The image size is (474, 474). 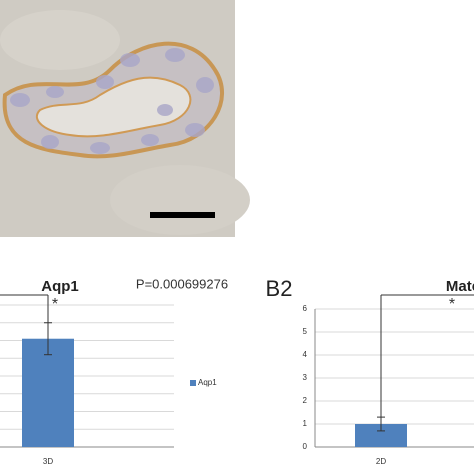 What do you see at coordinates (182, 283) in the screenshot?
I see `p-value: P=0.000699276` at bounding box center [182, 283].